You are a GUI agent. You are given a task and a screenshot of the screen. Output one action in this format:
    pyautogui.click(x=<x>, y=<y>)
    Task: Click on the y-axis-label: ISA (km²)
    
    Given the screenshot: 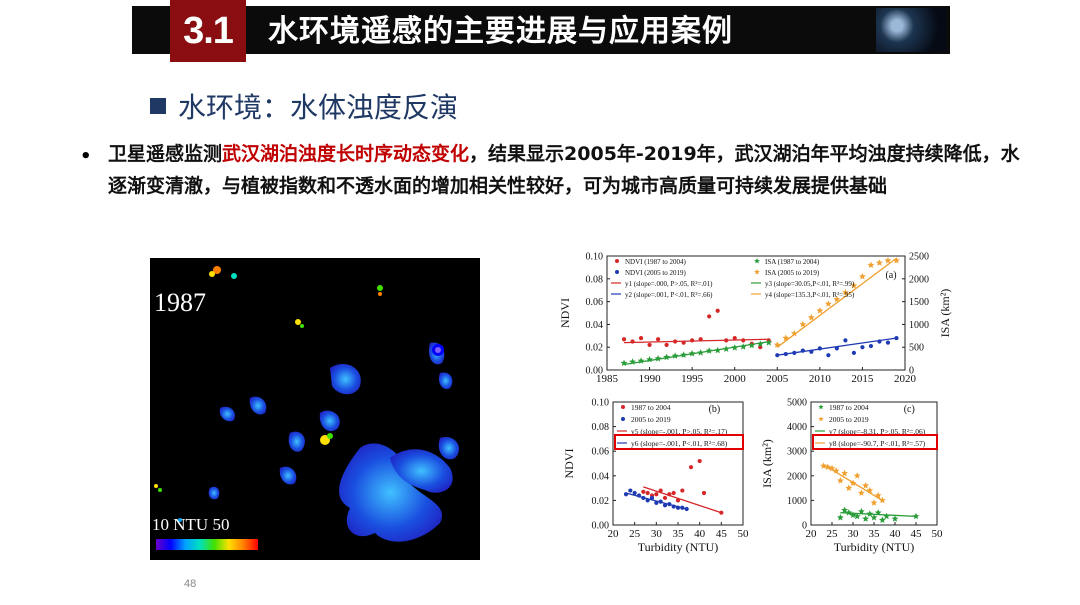 What is the action you would take?
    pyautogui.click(x=767, y=463)
    